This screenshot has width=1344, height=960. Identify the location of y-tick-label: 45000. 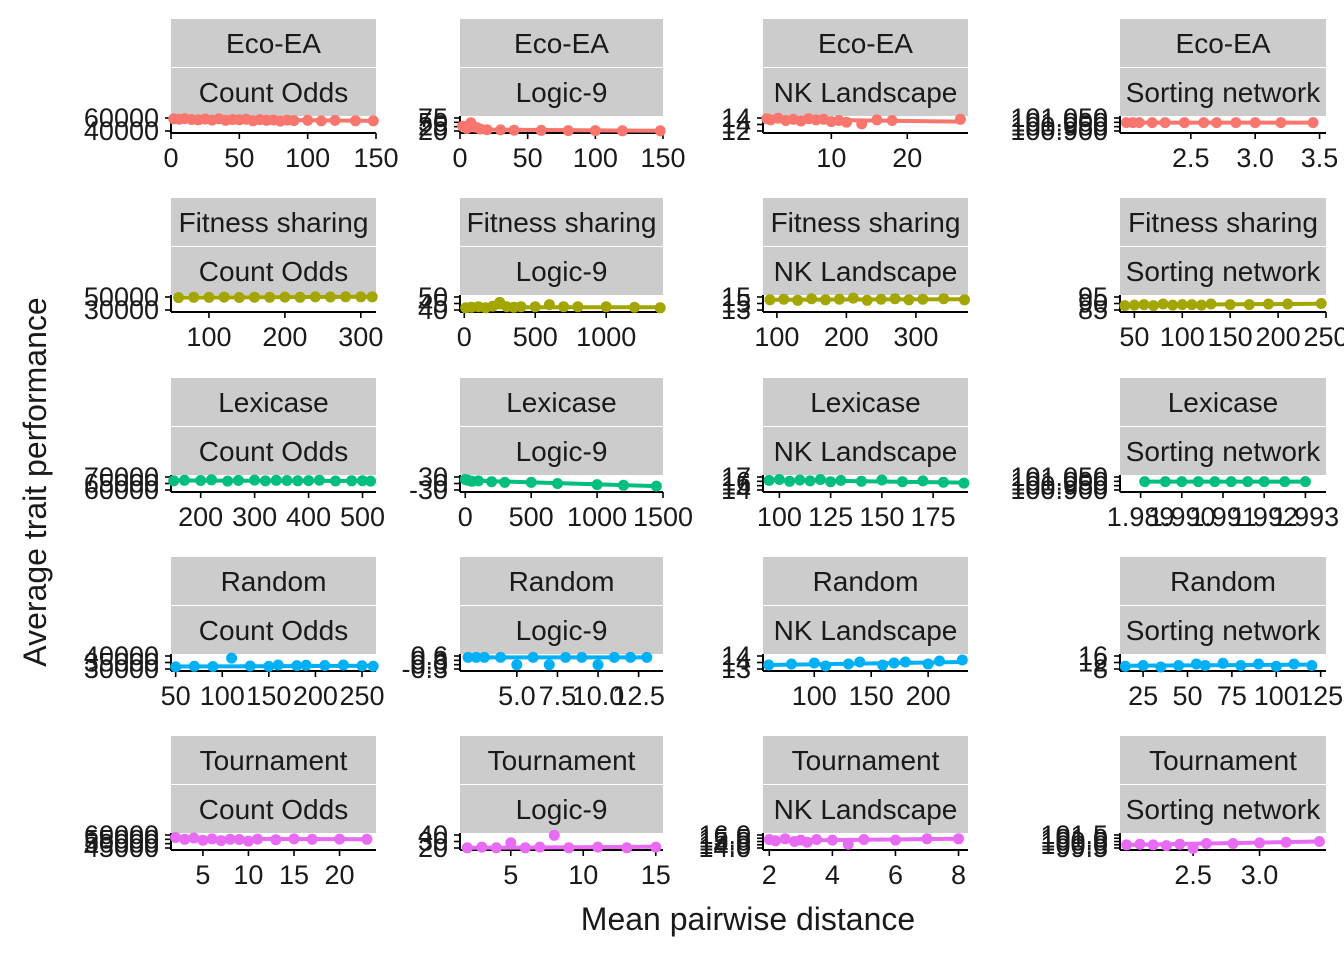
(121, 848).